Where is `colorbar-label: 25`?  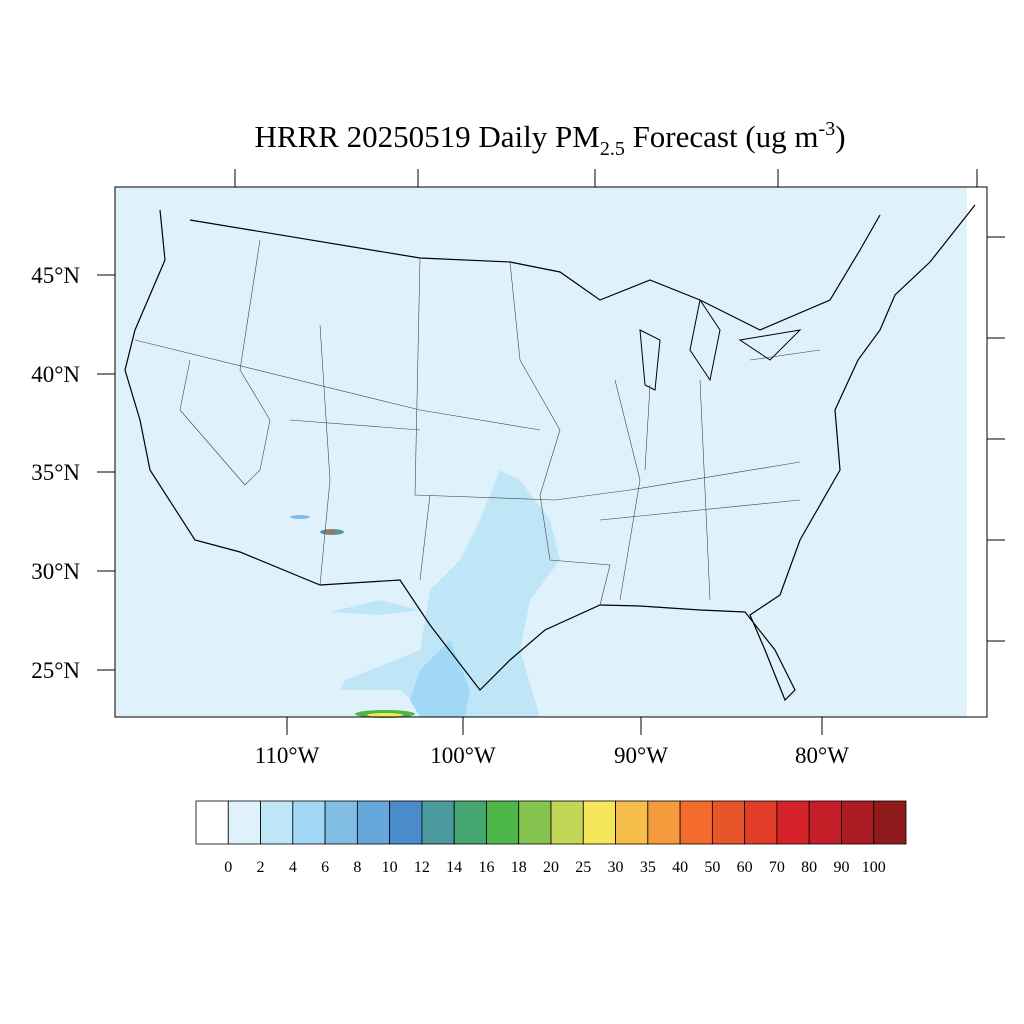 colorbar-label: 25 is located at coordinates (583, 867).